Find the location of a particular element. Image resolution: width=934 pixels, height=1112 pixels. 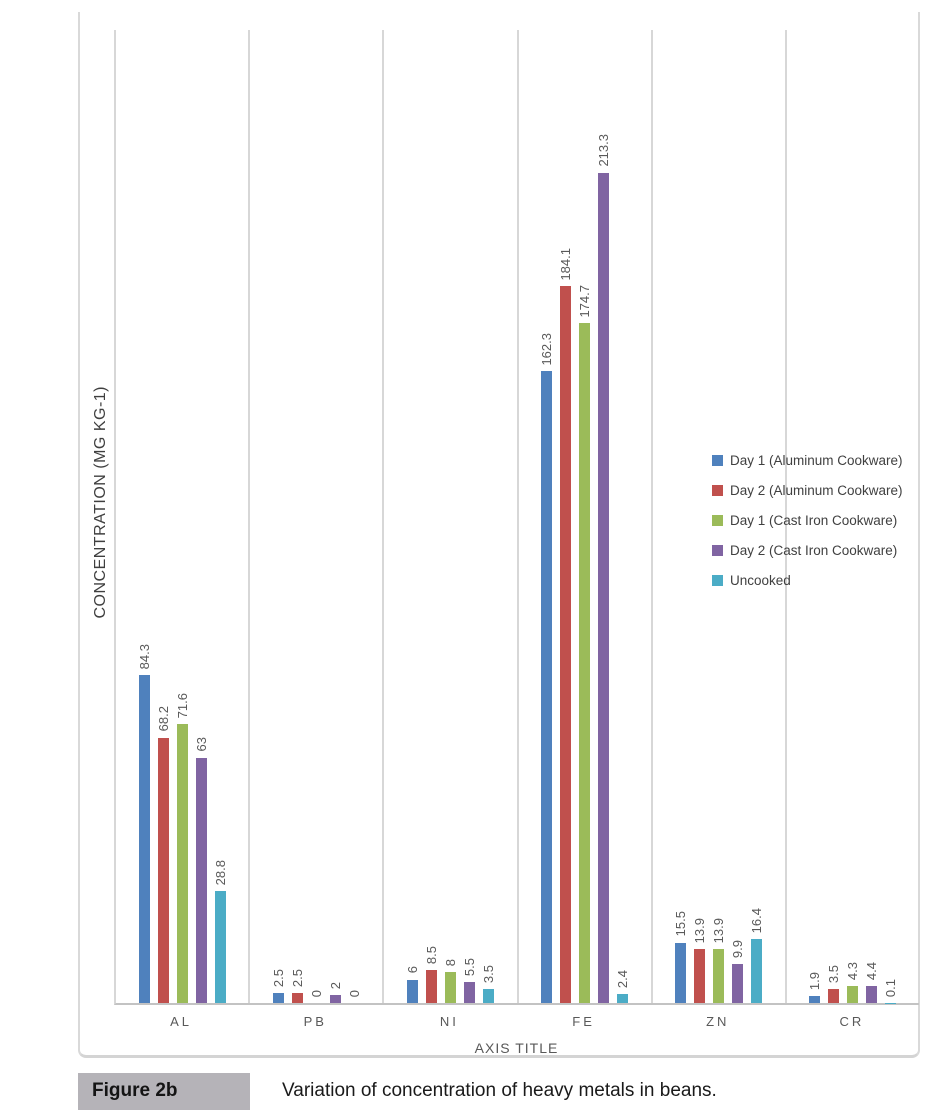

legend-label: Day 2 (Cast Iron Cookware) is located at coordinates (814, 550).